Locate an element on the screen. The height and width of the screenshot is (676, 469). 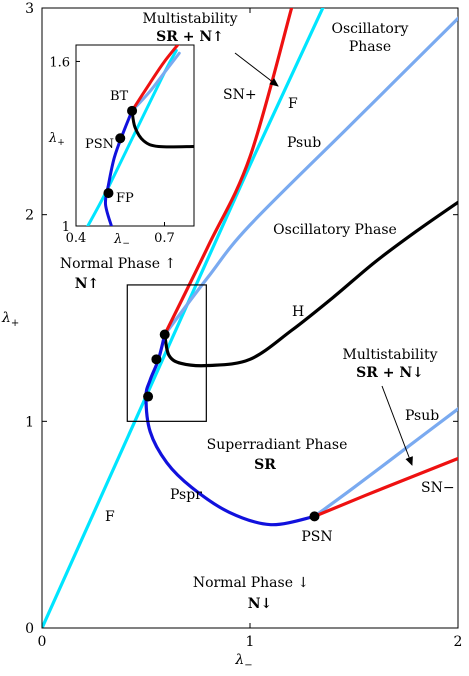
inset-y-tick-label-1: 1.6 is located at coordinates (59, 62).